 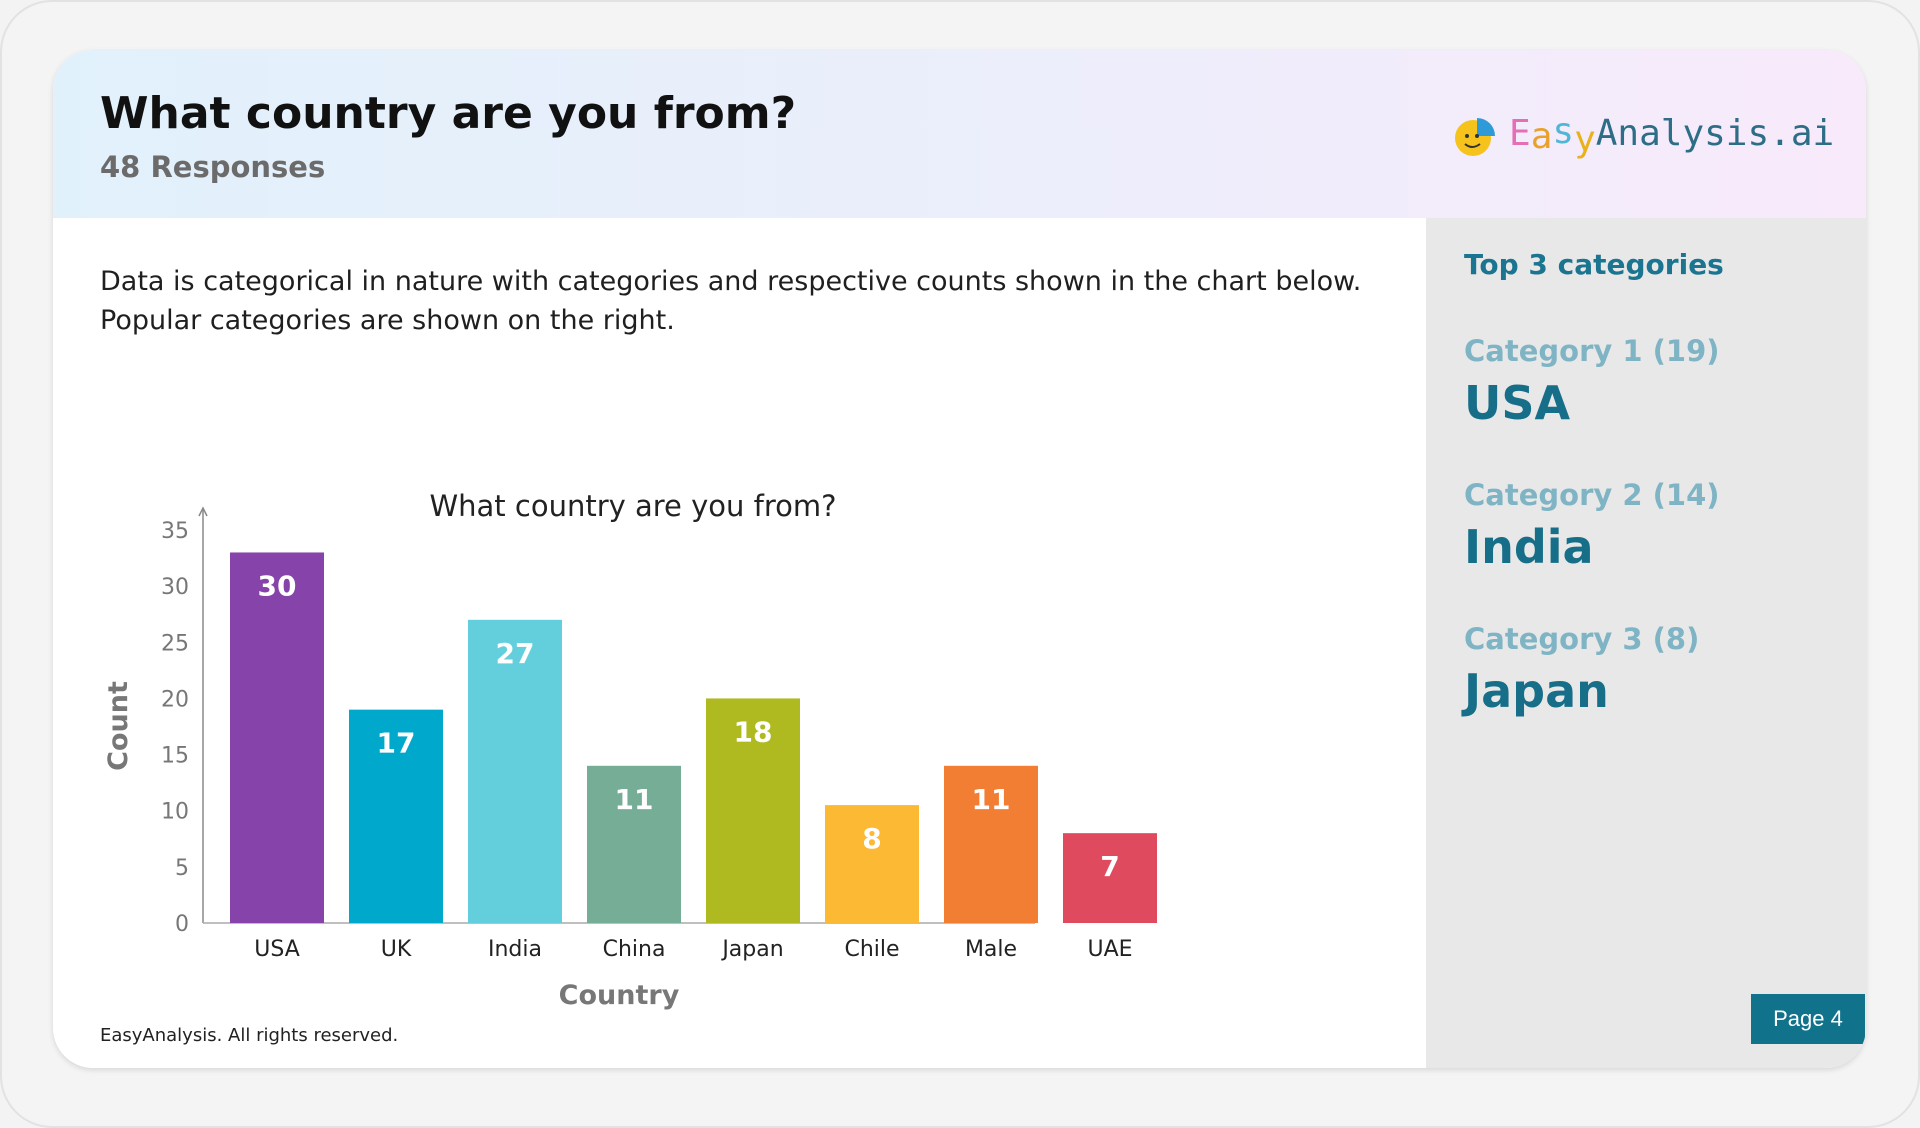 What do you see at coordinates (396, 816) in the screenshot?
I see `bar-uk` at bounding box center [396, 816].